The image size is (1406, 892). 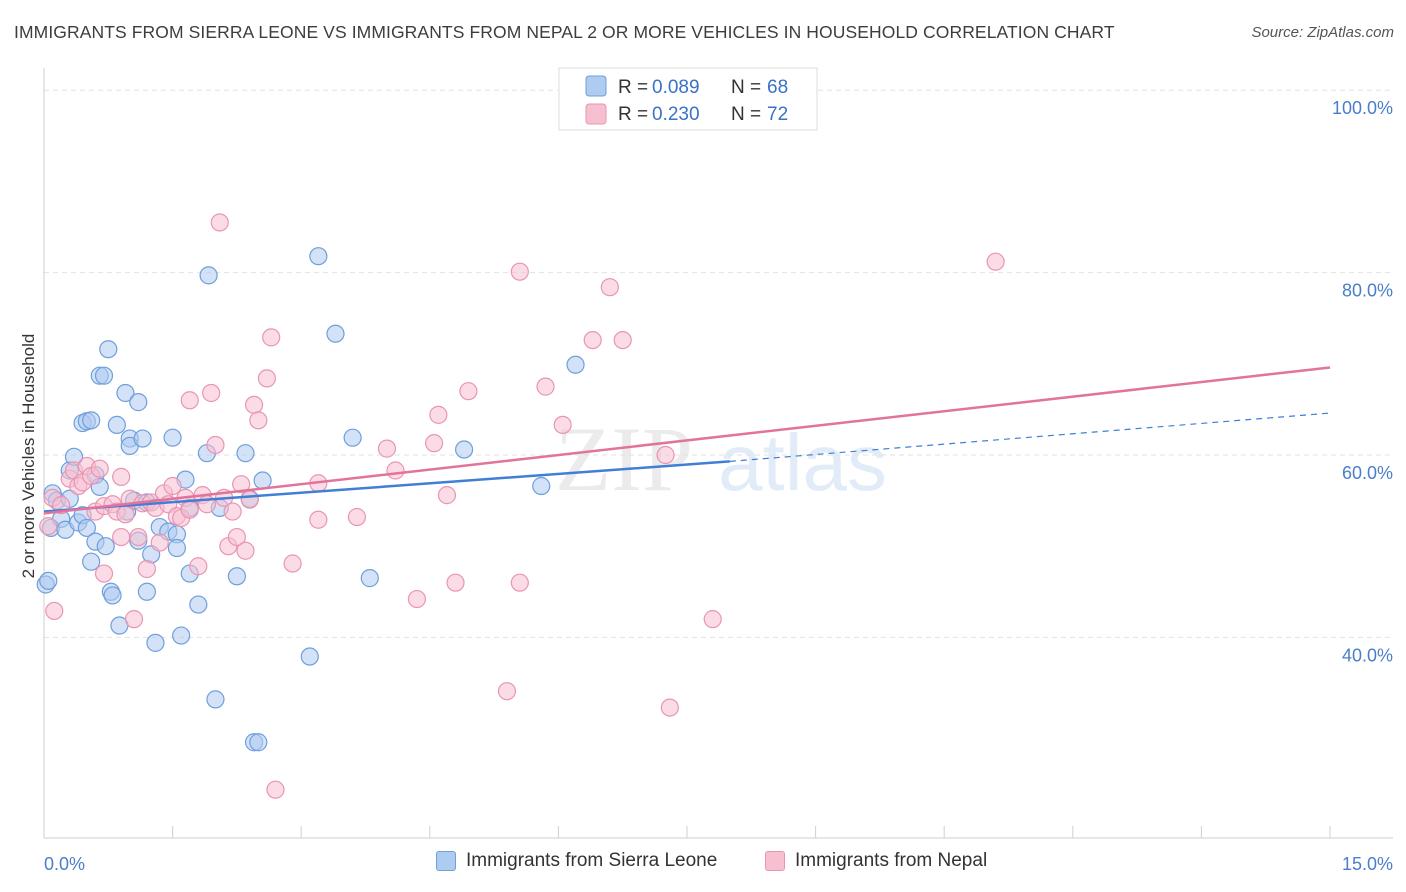 I want to click on bottom-legend-nepal: Immigrants from Nepal, so click(x=876, y=861).